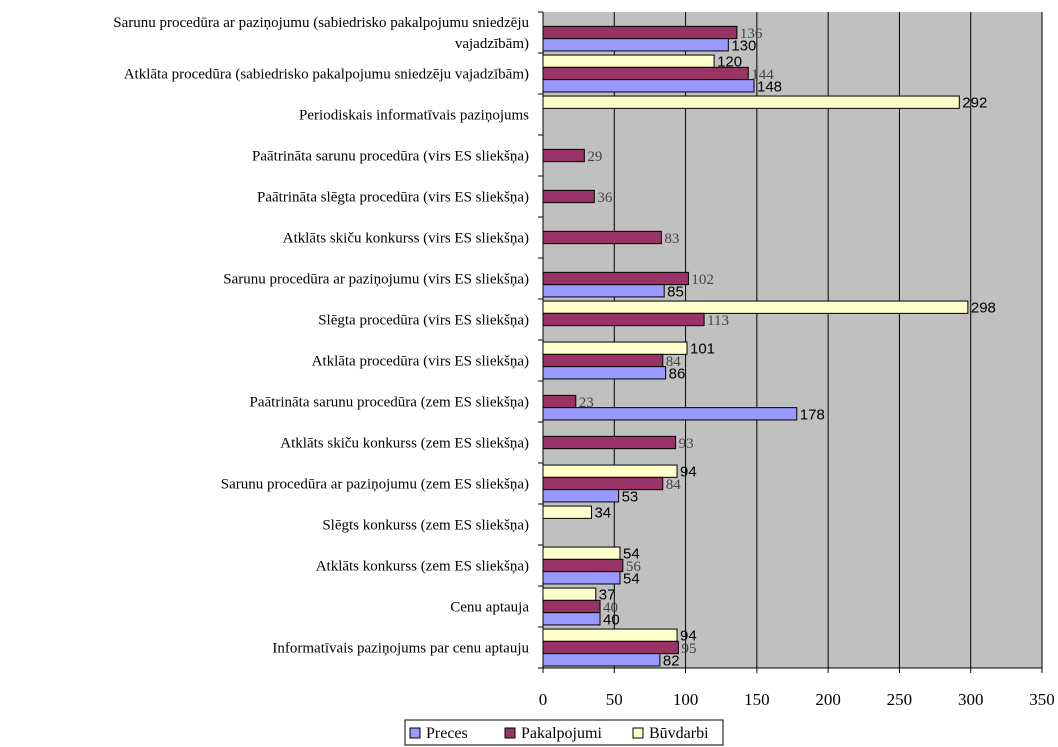  Describe the element at coordinates (447, 733) in the screenshot. I see `legend-label: Preces` at that location.